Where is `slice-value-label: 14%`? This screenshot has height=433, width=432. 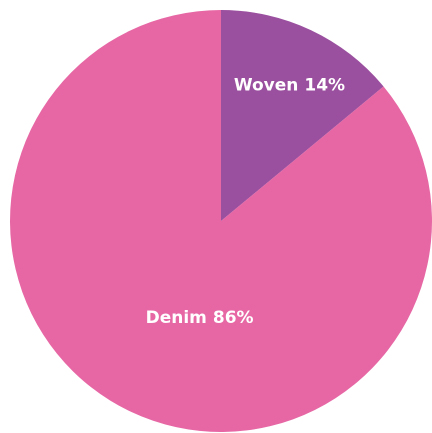
slice-value-label: 14% is located at coordinates (324, 86).